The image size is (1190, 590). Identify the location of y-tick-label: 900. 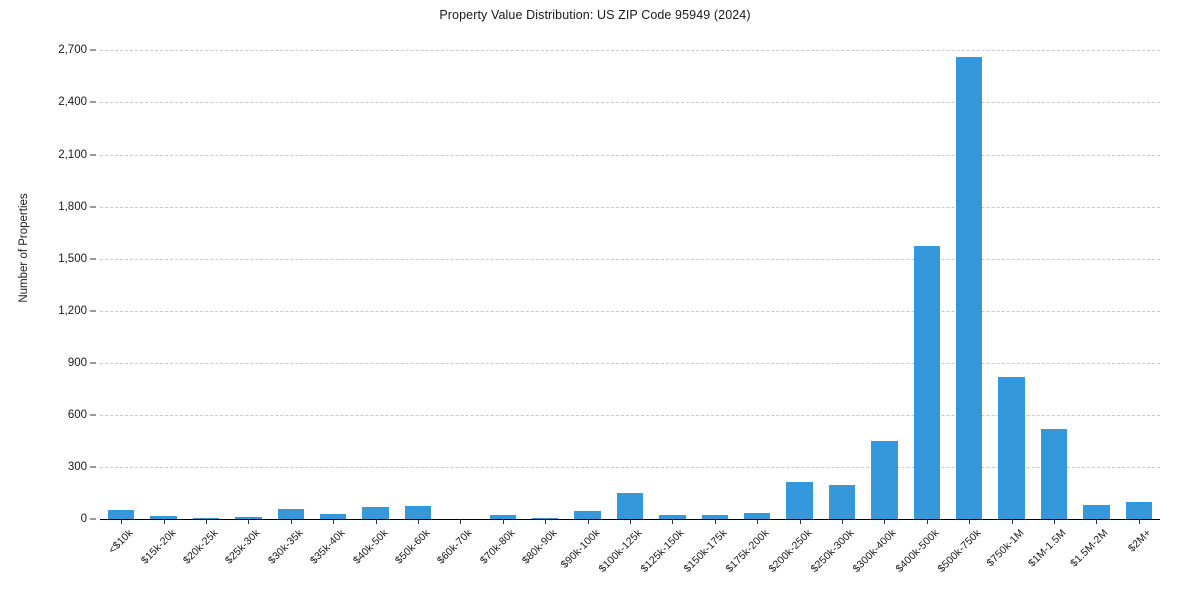
(77, 362).